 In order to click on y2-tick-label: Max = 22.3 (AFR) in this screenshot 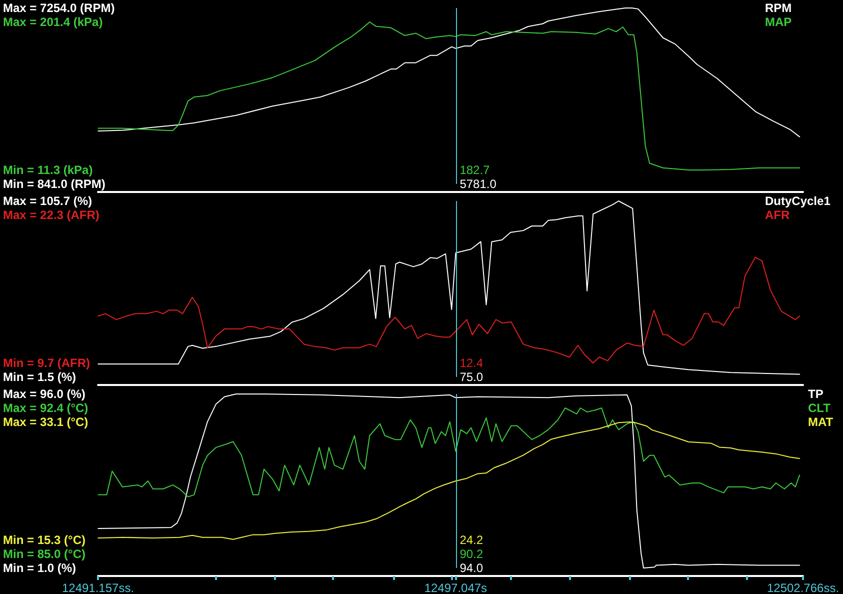, I will do `click(51, 215)`.